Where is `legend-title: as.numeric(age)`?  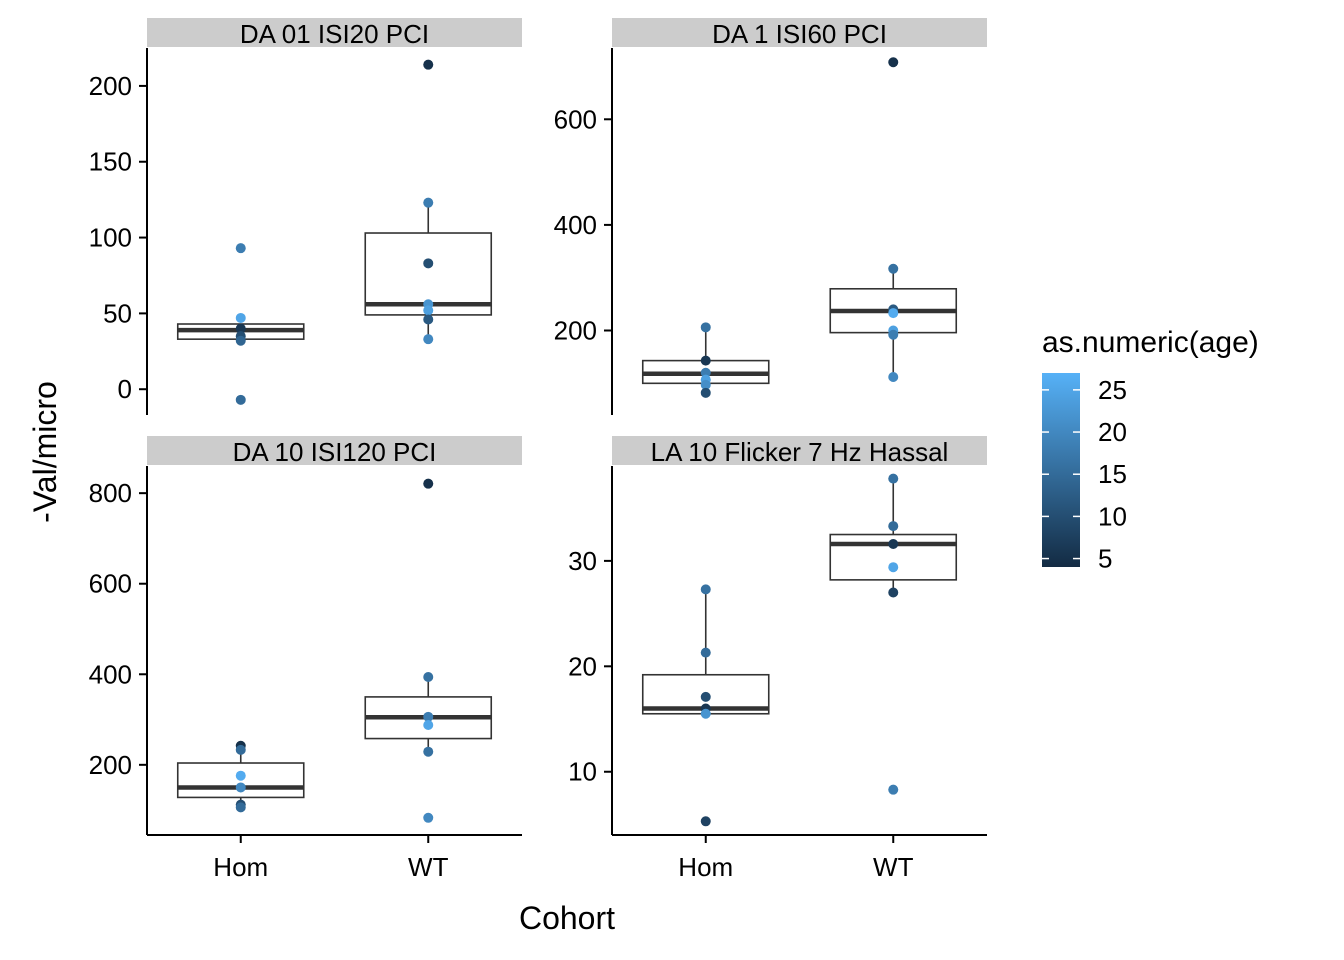 legend-title: as.numeric(age) is located at coordinates (1150, 342).